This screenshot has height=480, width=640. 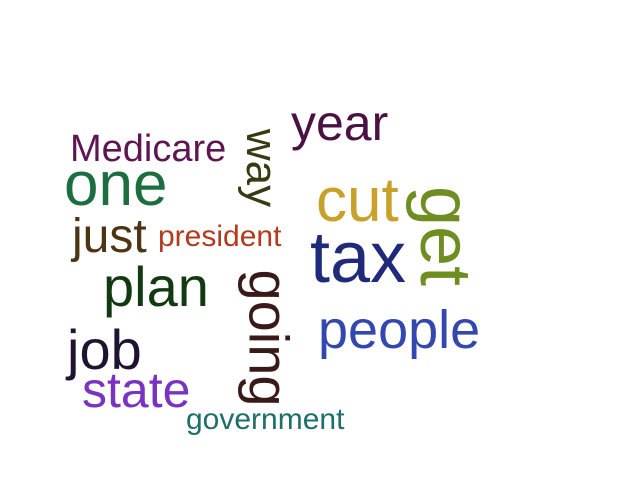 What do you see at coordinates (399, 330) in the screenshot?
I see `word-people: people` at bounding box center [399, 330].